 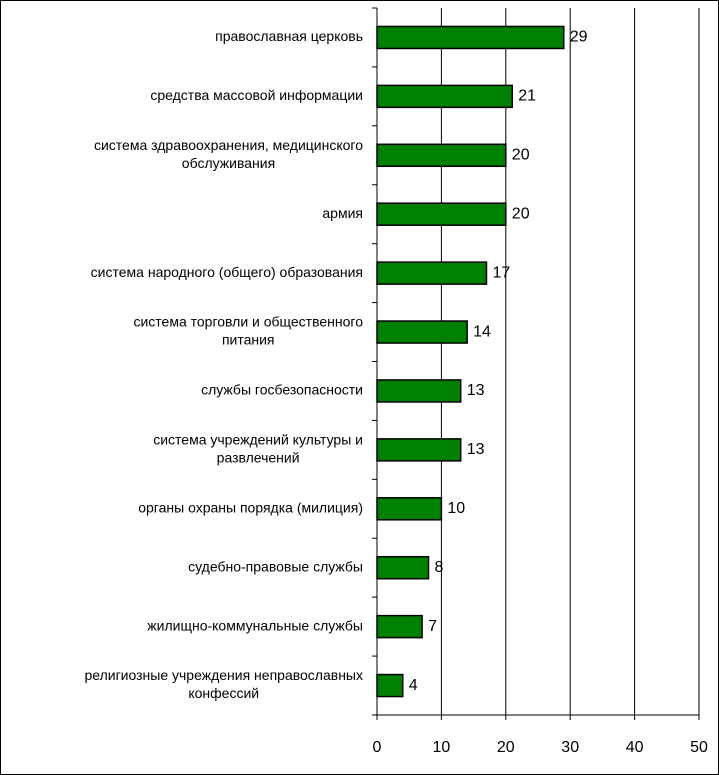 I want to click on x-tick-label: 20, so click(x=506, y=747).